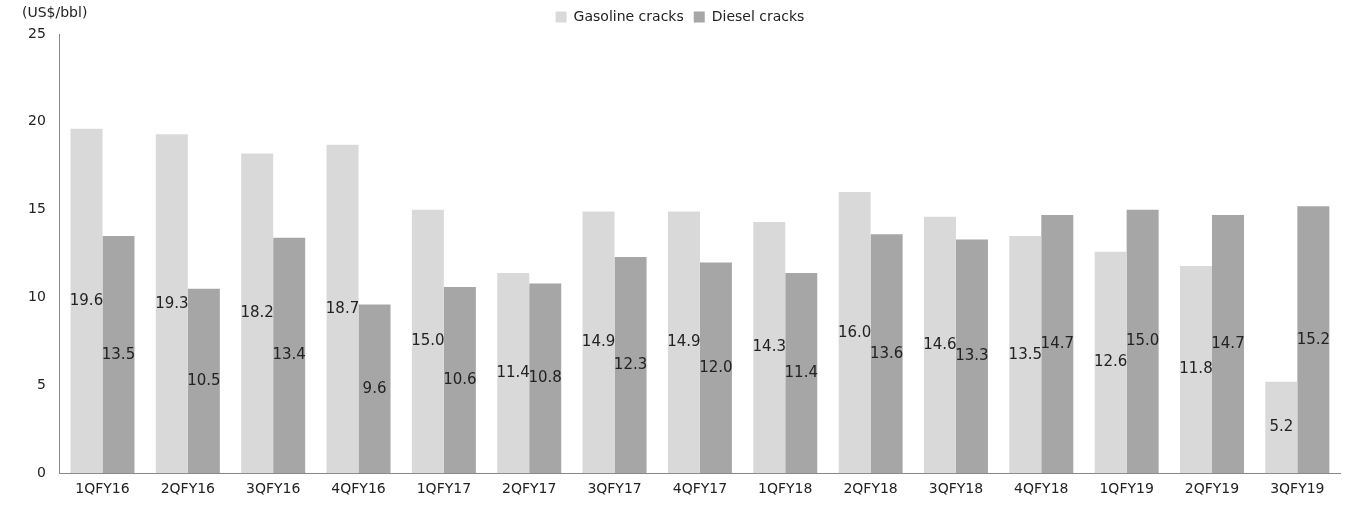 The height and width of the screenshot is (510, 1360). I want to click on x-tick-label: 1QFY18, so click(785, 488).